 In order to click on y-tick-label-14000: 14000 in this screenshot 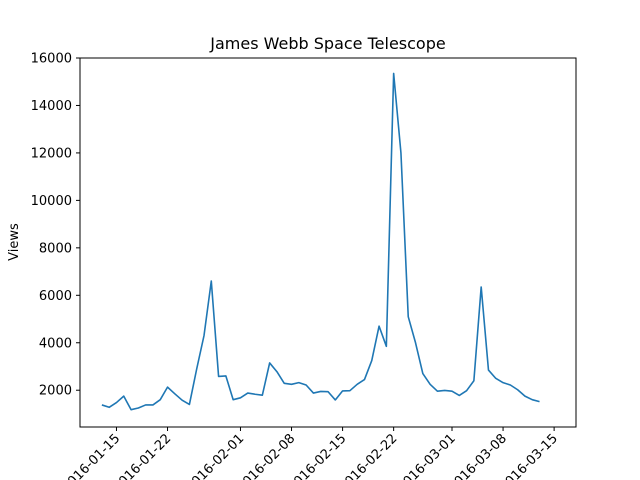, I will do `click(51, 106)`.